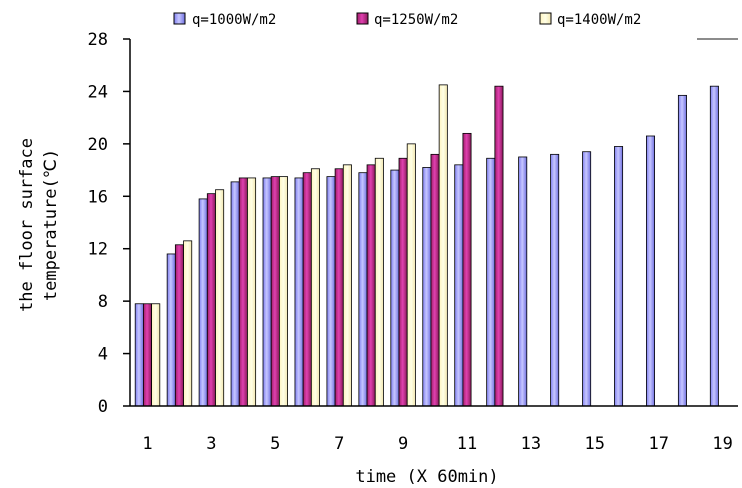  I want to click on y-tick-label-4: 16, so click(98, 197).